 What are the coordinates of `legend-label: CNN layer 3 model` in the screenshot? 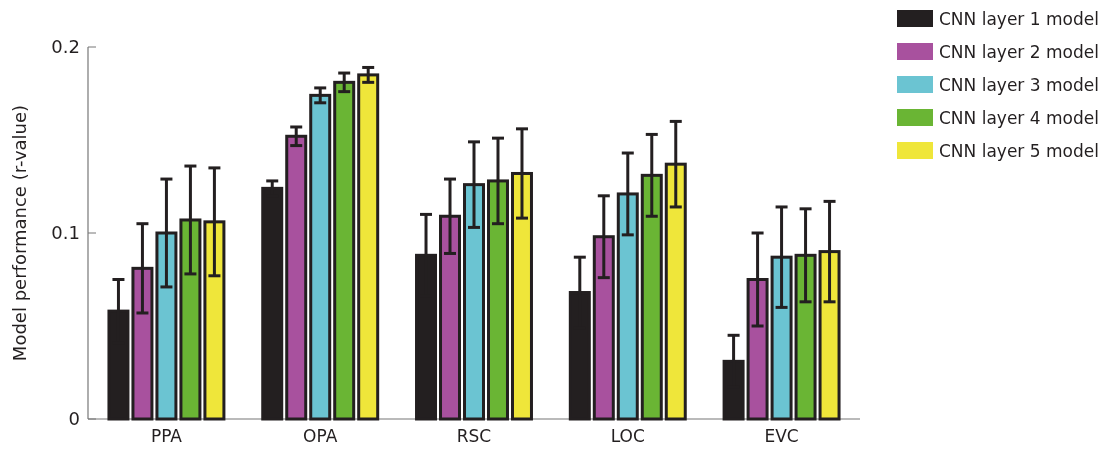 It's located at (1019, 84).